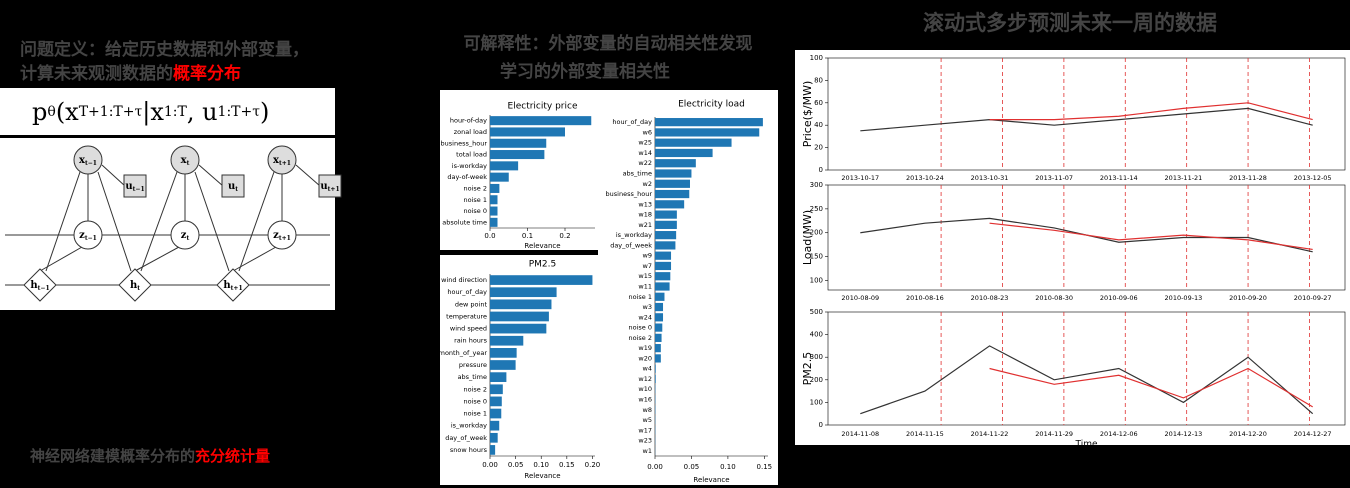 Image resolution: width=1350 pixels, height=488 pixels. I want to click on x-tick-label: 0.00, so click(490, 465).